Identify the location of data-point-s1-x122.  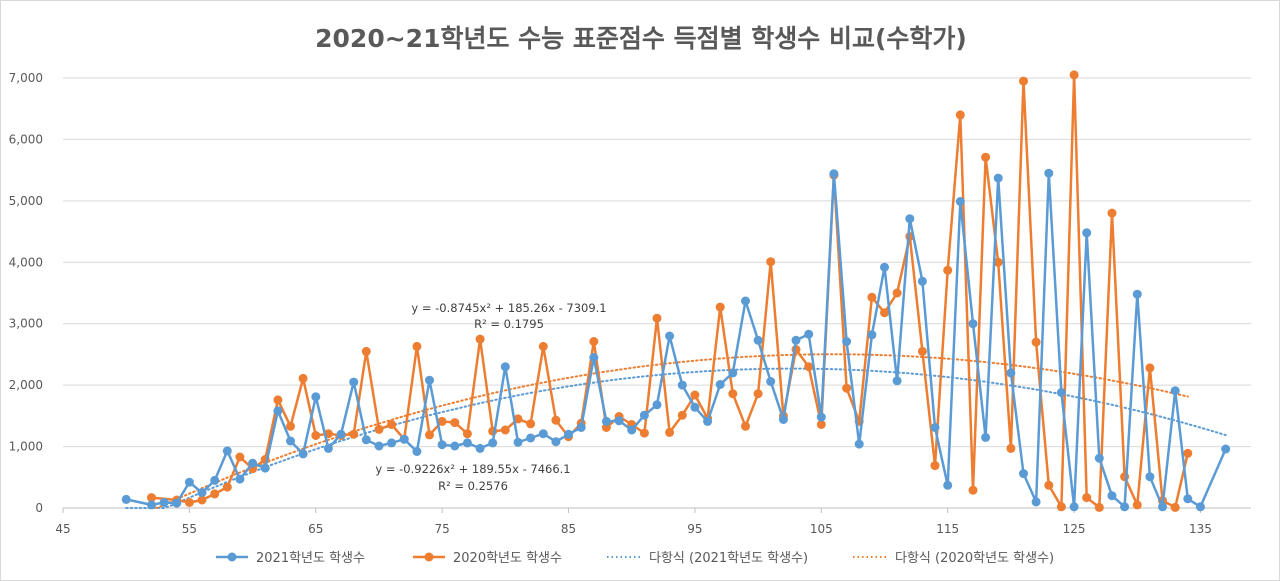
(1036, 342).